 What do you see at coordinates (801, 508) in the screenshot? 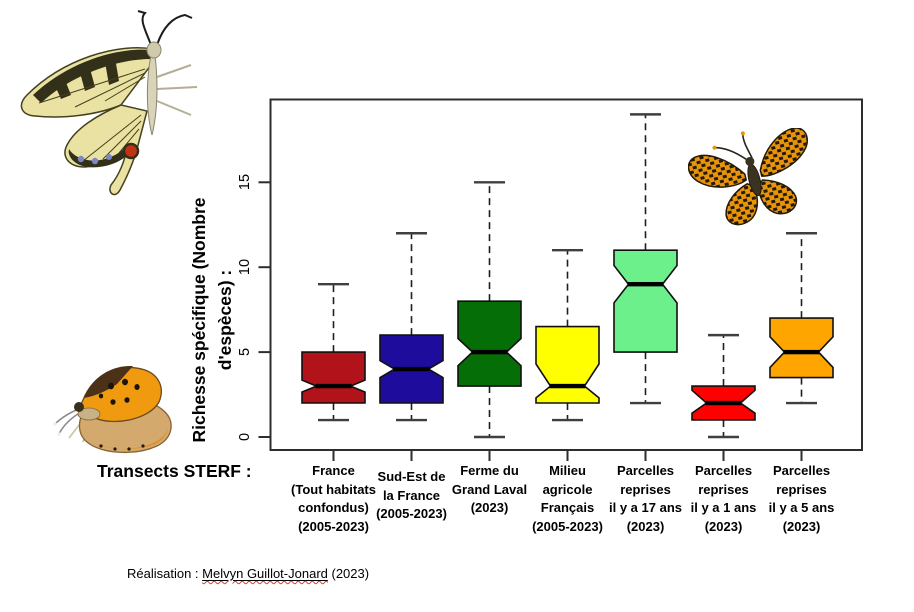
I see `category-label-line: il y a 5 ans` at bounding box center [801, 508].